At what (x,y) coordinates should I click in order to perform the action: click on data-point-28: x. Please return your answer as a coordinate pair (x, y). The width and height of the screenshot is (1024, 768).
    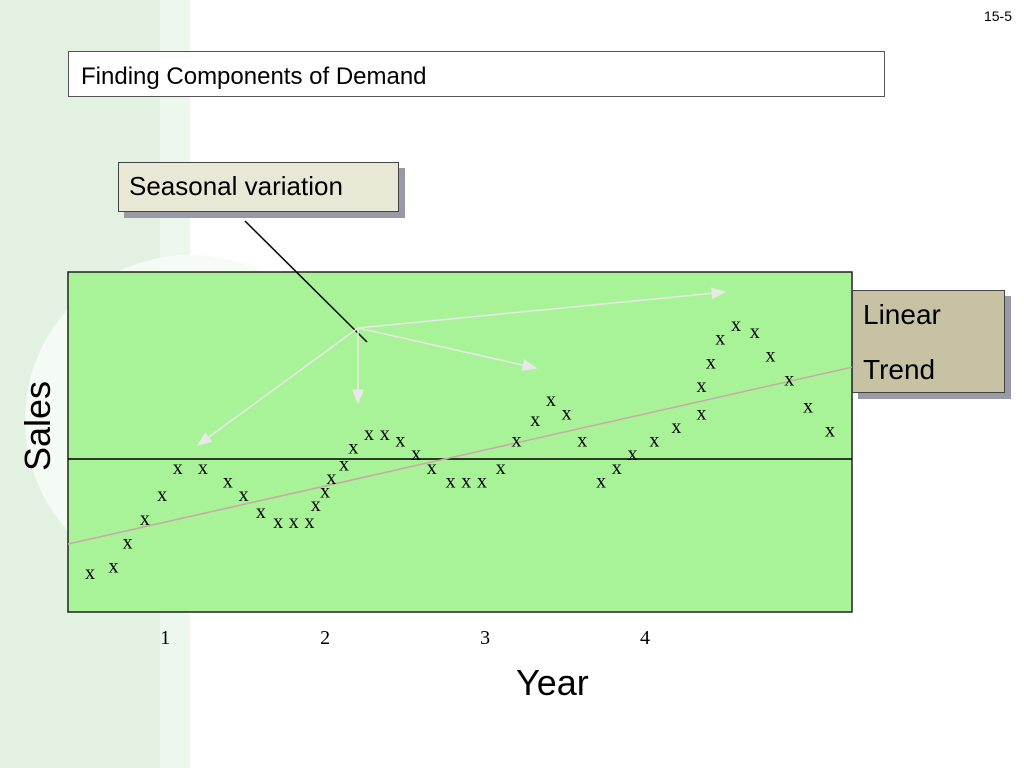
    Looking at the image, I should click on (516, 441).